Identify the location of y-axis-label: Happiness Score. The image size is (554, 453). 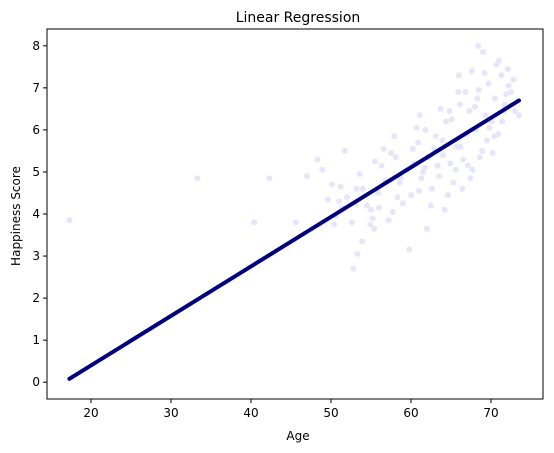
(16, 216).